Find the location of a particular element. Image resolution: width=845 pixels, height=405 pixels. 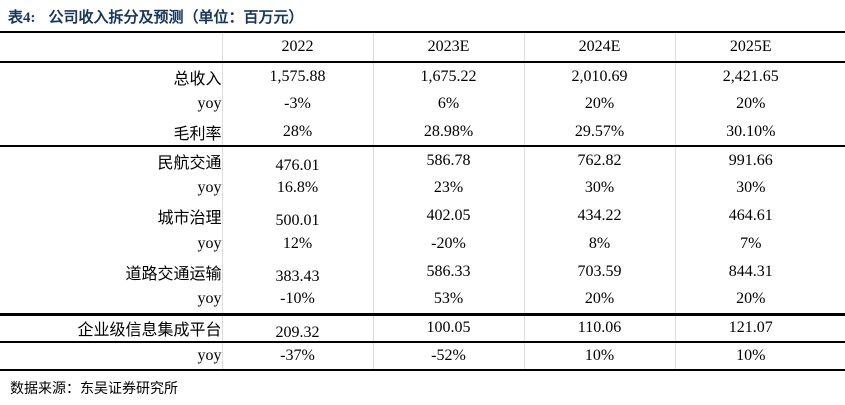

cell-text: 1,675.22 is located at coordinates (448, 76).